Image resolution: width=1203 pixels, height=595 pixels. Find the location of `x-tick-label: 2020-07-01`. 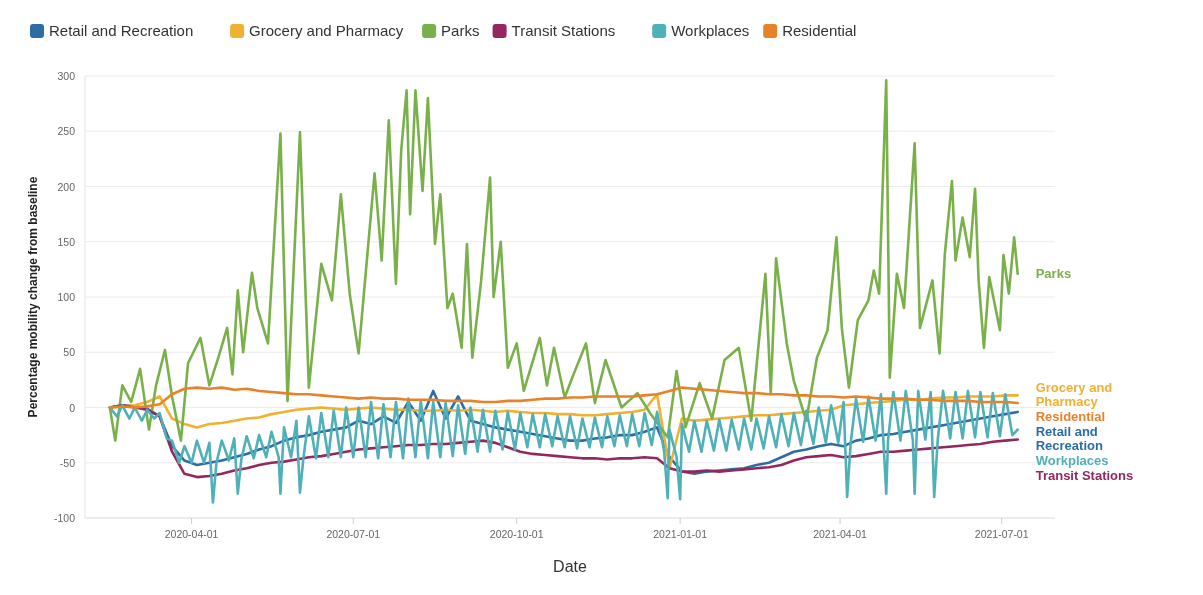

x-tick-label: 2020-07-01 is located at coordinates (353, 534).